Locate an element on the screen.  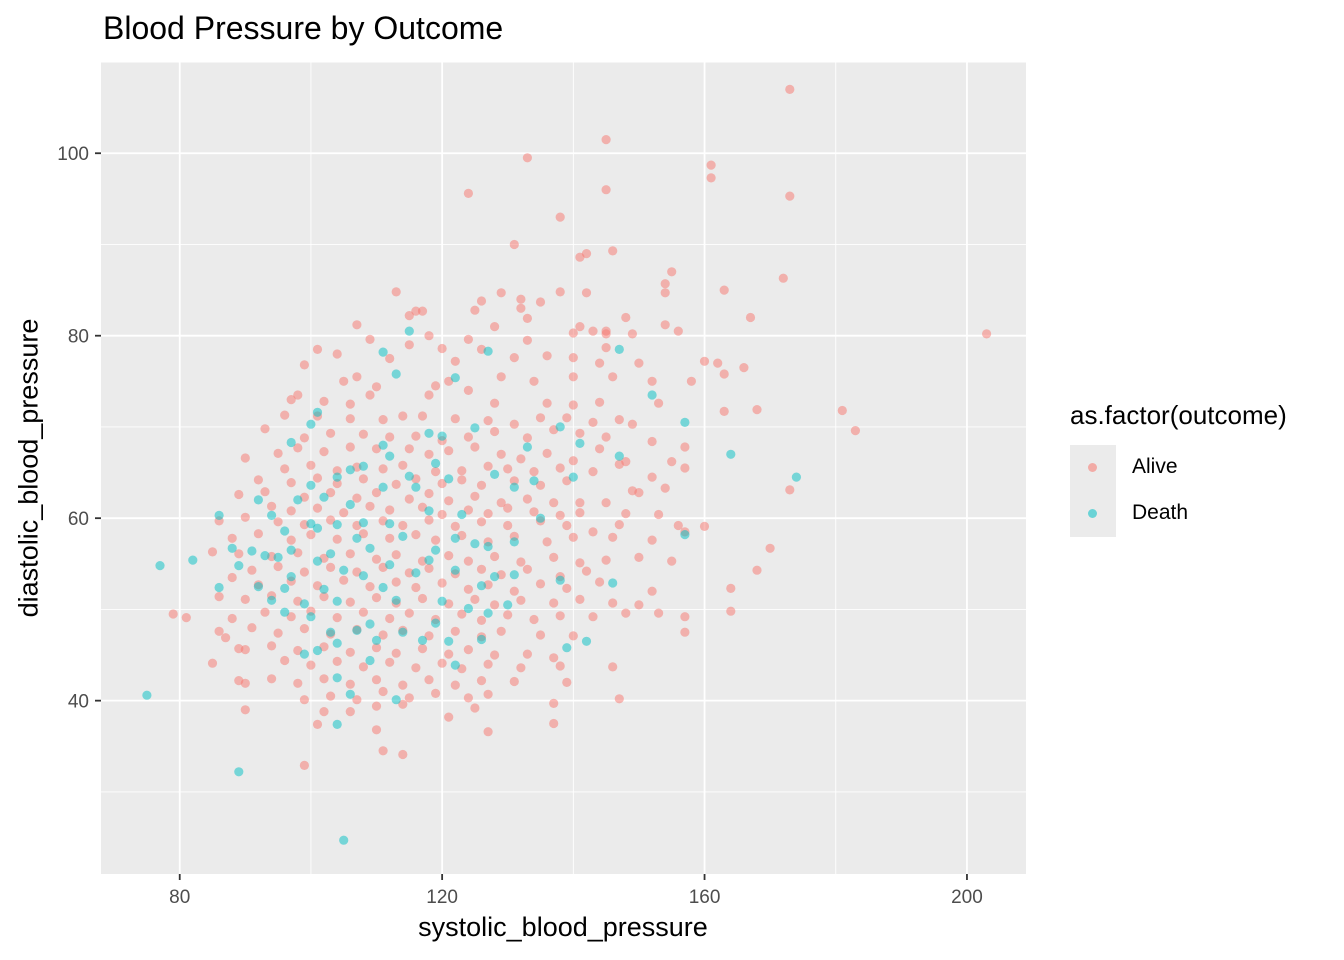
y-tick-label: 40 is located at coordinates (78, 702).